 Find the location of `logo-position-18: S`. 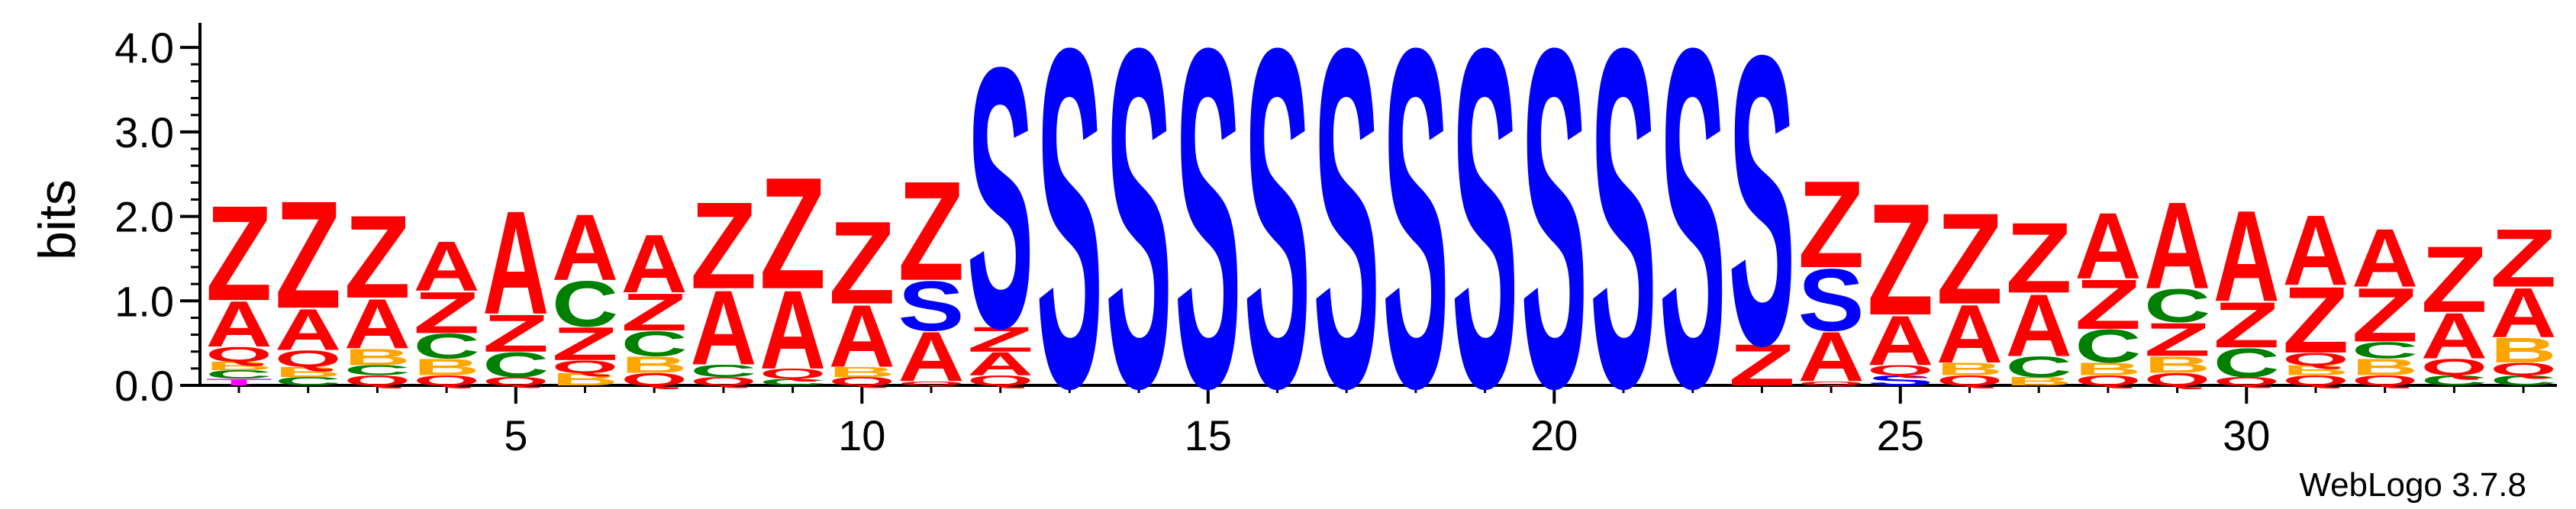

logo-position-18: S is located at coordinates (1415, 244).